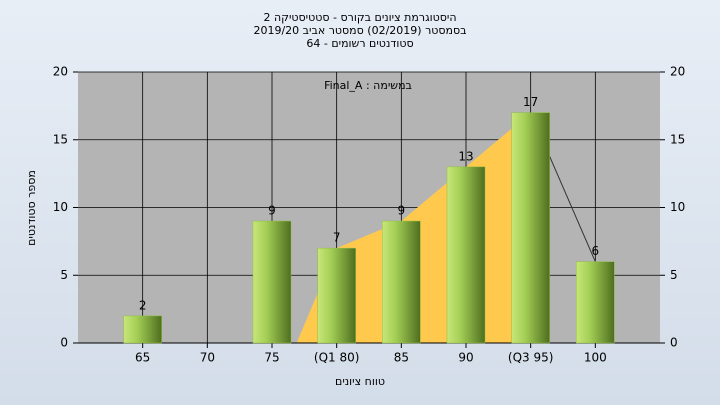 The height and width of the screenshot is (405, 720). I want to click on y2-tick-label: 15, so click(677, 139).